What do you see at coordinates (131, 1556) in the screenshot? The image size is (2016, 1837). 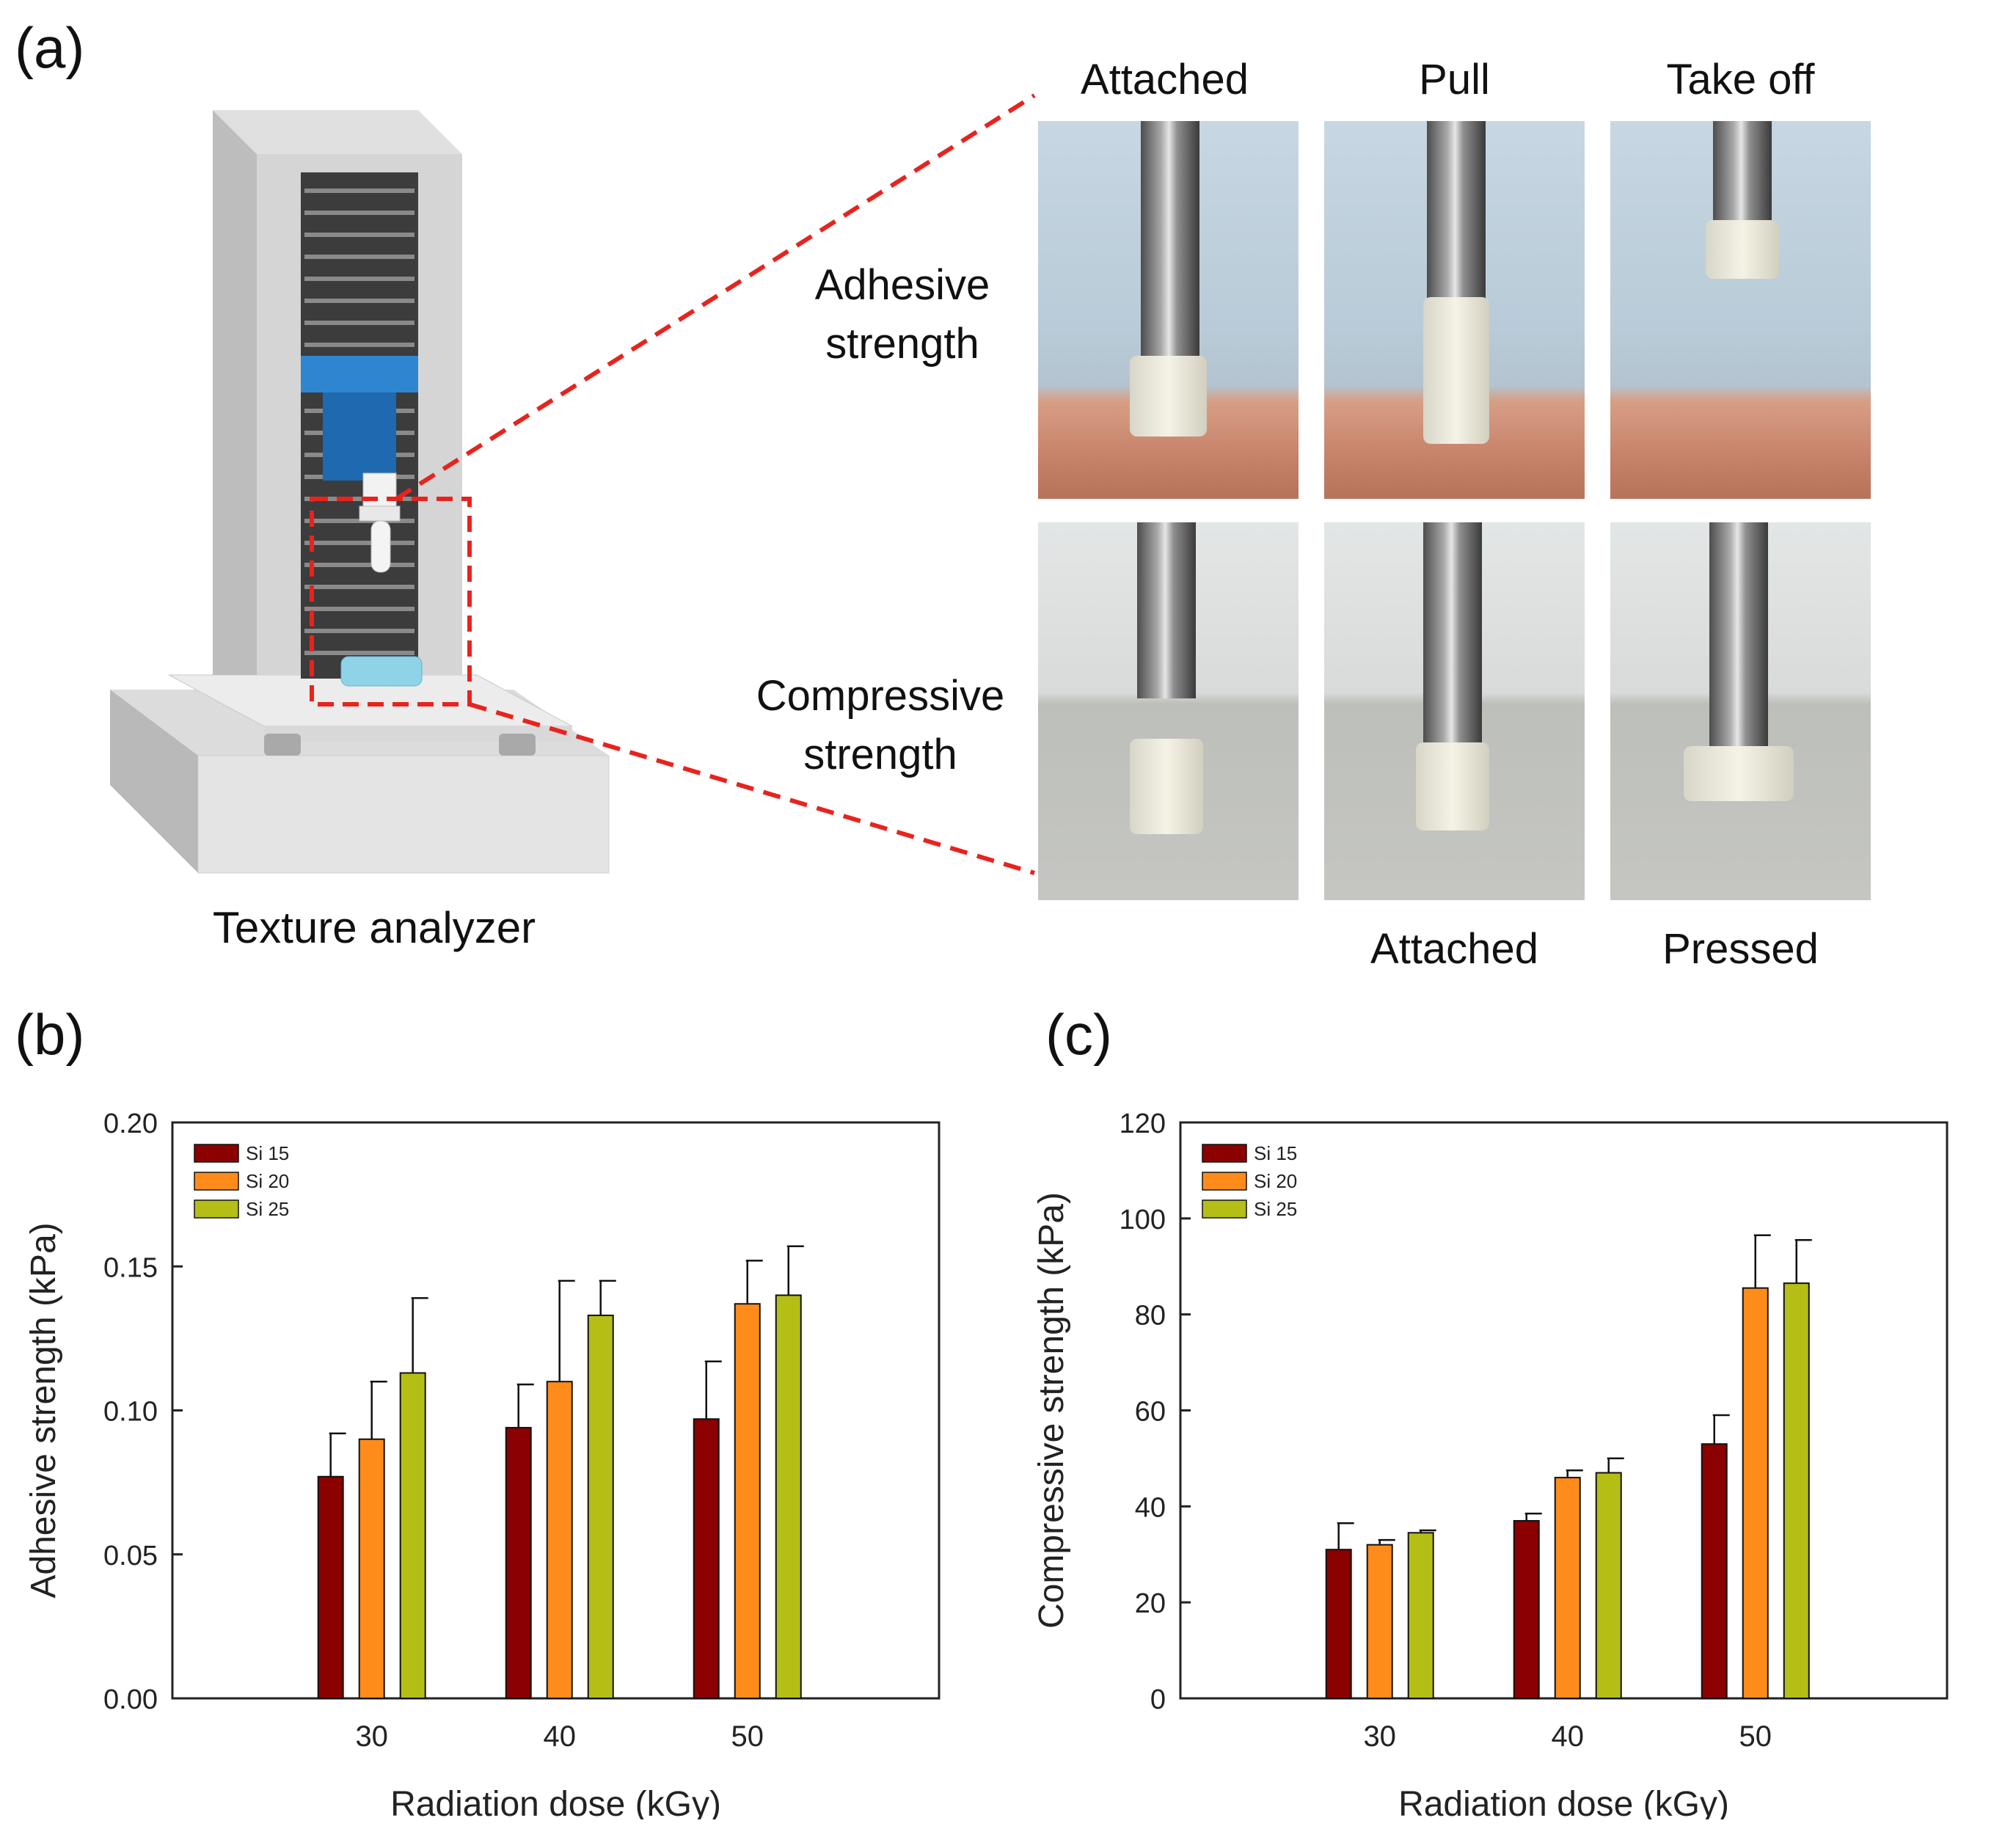 I see `chart-b-ytick-label: 0.05` at bounding box center [131, 1556].